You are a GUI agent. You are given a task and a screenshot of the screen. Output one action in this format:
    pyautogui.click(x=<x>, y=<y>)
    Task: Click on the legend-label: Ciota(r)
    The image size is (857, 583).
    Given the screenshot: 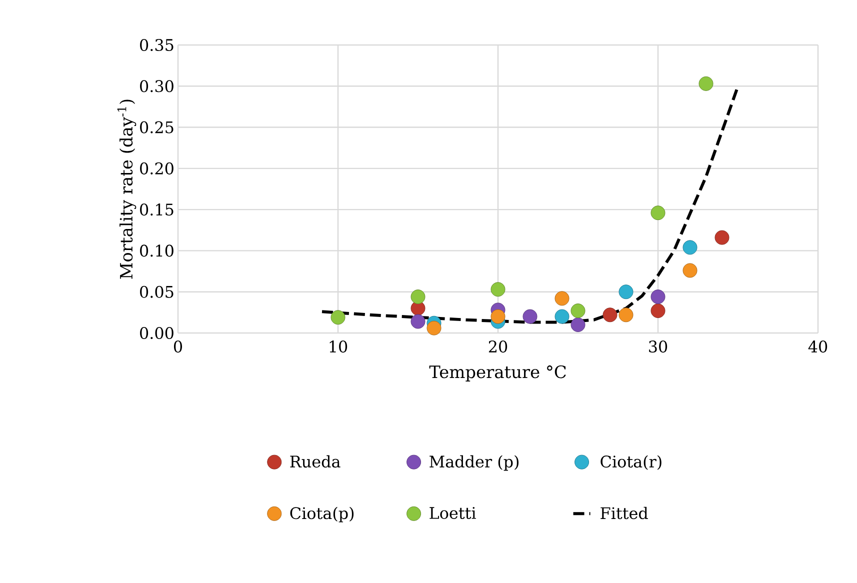 What is the action you would take?
    pyautogui.click(x=631, y=462)
    